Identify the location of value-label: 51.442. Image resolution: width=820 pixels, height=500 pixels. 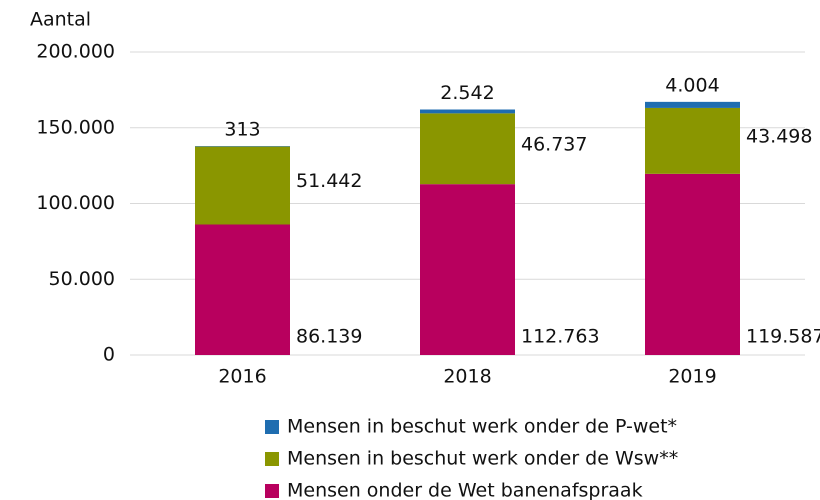
(329, 181).